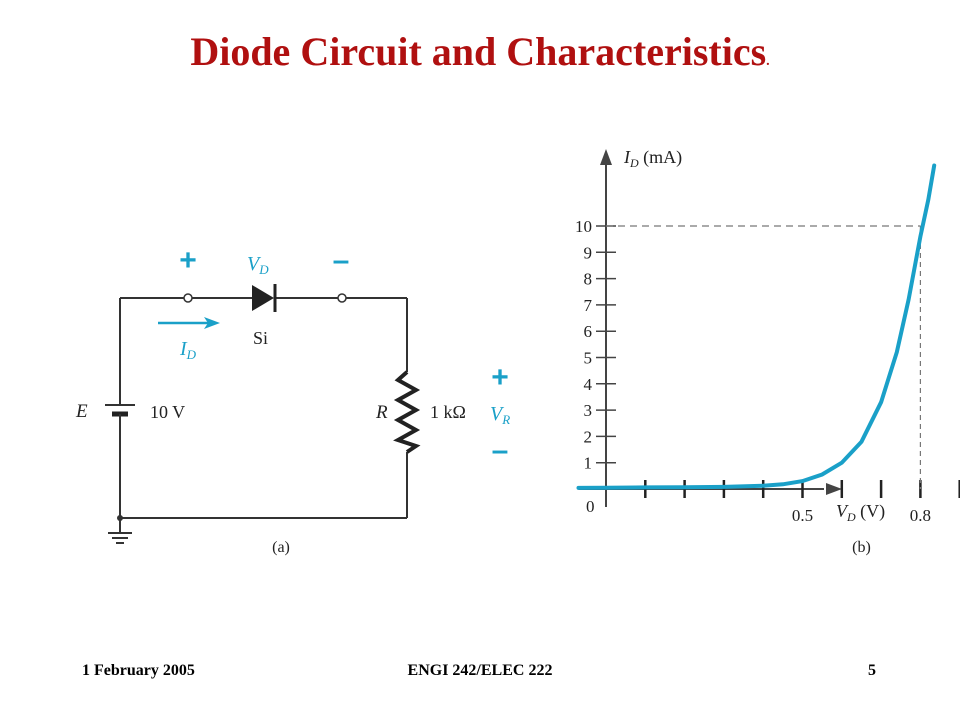  Describe the element at coordinates (588, 331) in the screenshot. I see `y-tick-label: 6` at that location.